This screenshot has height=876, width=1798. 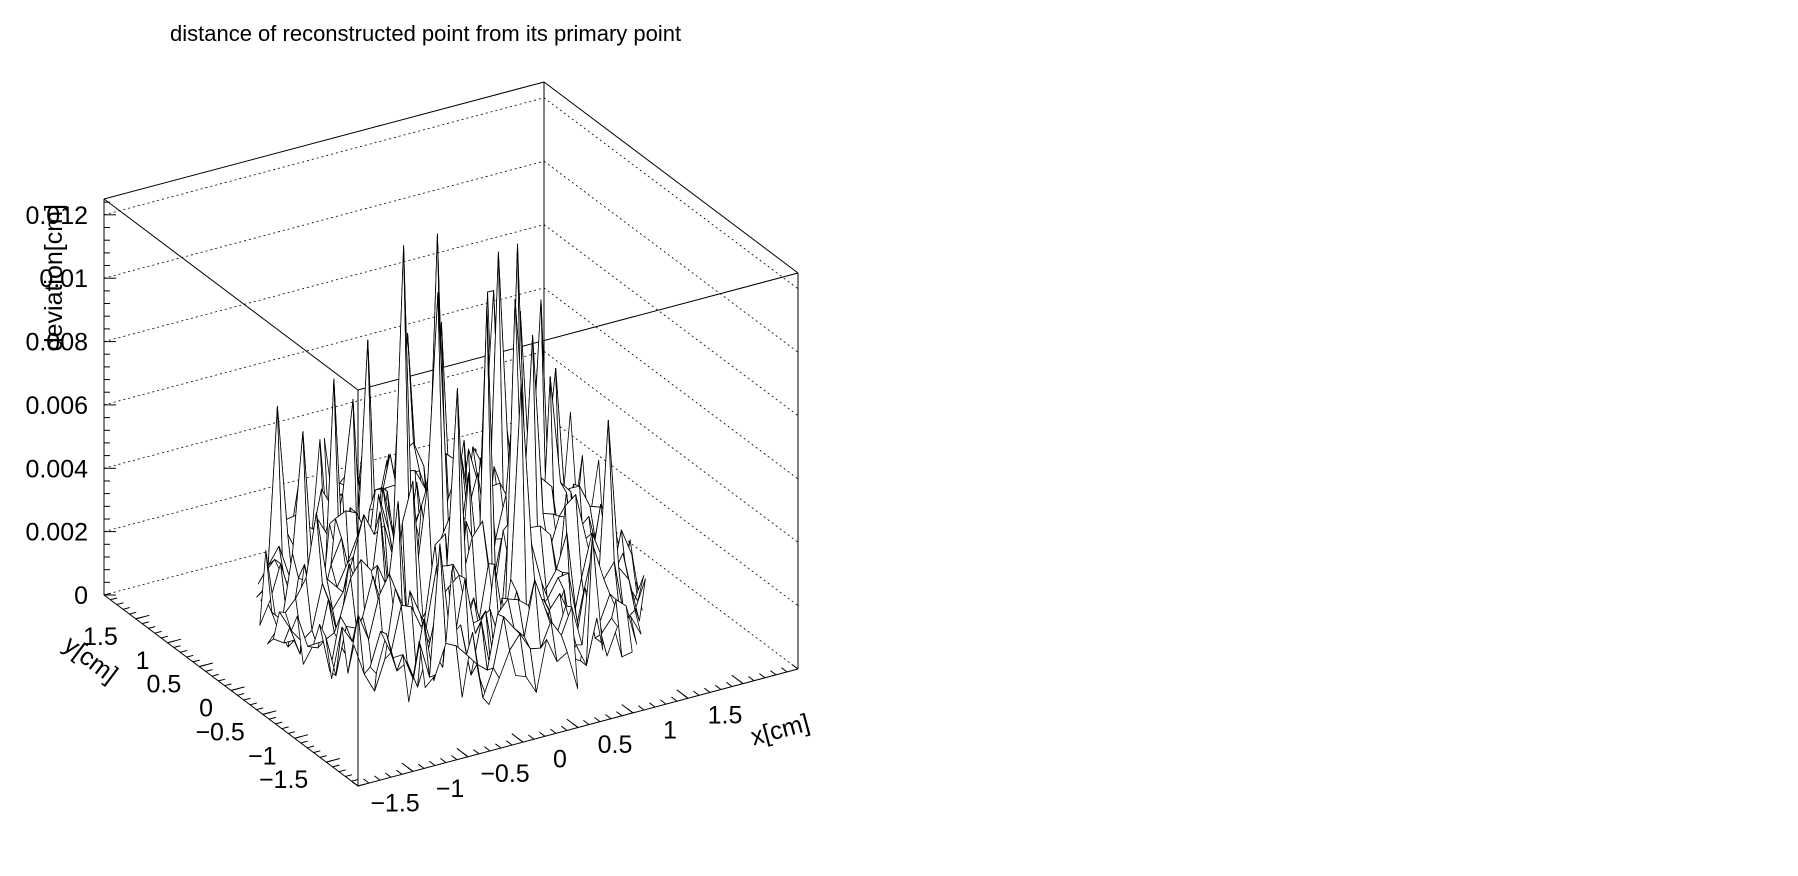 What do you see at coordinates (615, 745) in the screenshot?
I see `x-tick-label: 0.5` at bounding box center [615, 745].